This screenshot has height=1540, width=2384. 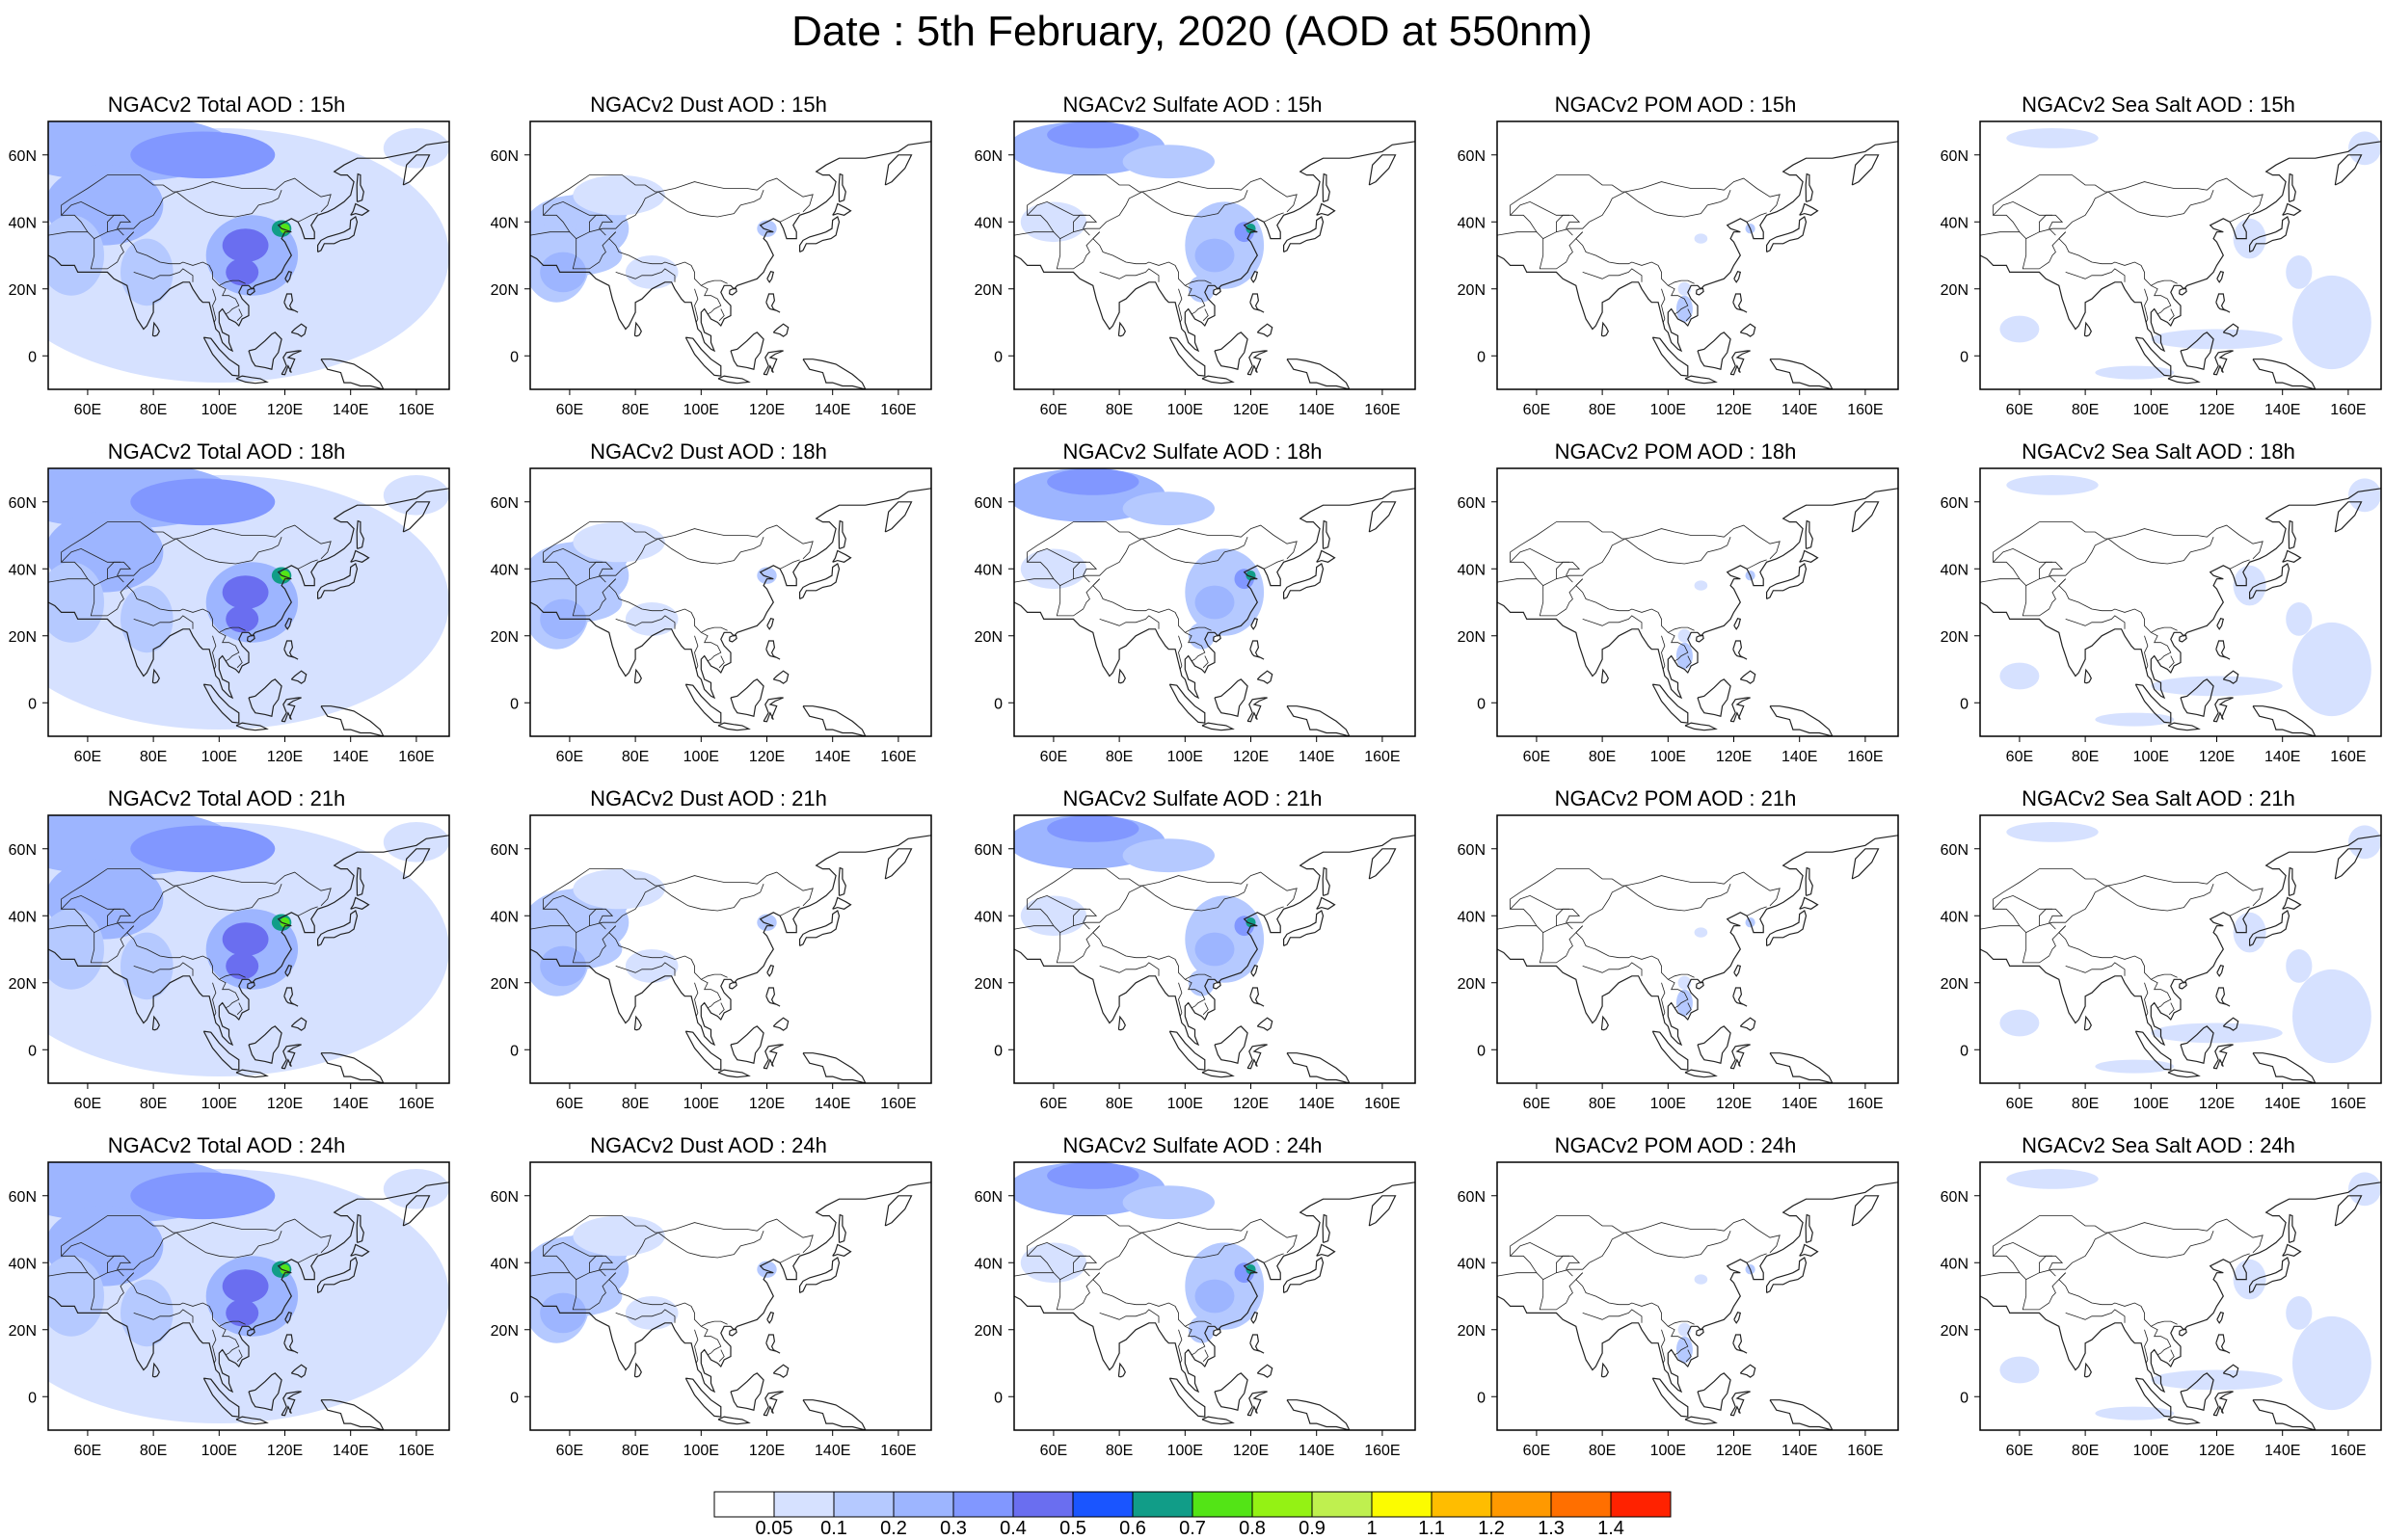 What do you see at coordinates (731, 1296) in the screenshot?
I see `map-frame` at bounding box center [731, 1296].